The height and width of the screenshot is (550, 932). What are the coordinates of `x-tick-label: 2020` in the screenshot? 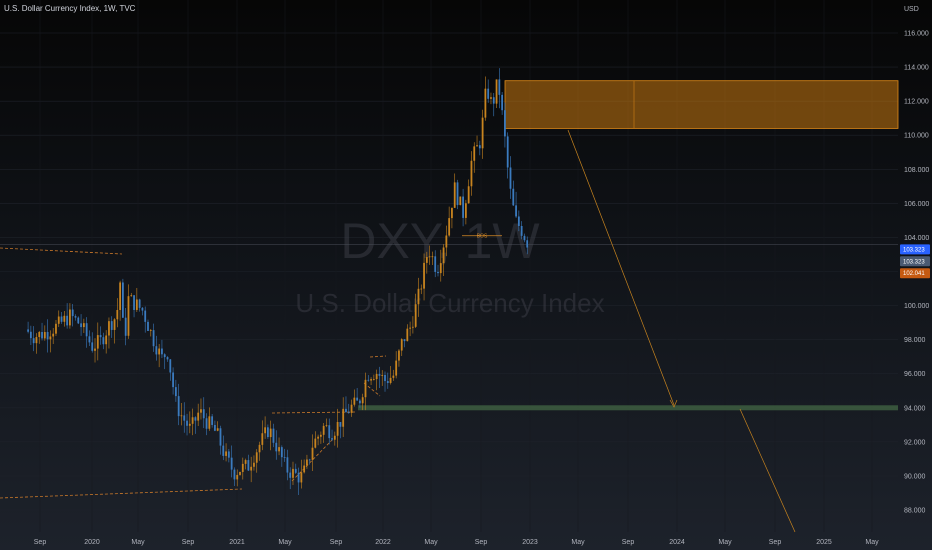 It's located at (92, 542).